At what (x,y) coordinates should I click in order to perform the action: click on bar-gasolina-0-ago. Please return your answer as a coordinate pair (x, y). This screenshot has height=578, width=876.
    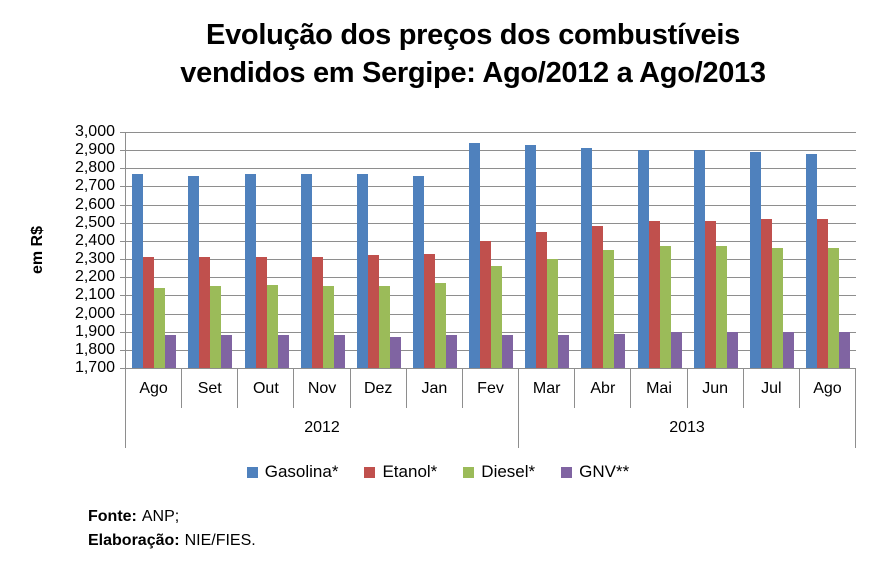
    Looking at the image, I should click on (138, 270).